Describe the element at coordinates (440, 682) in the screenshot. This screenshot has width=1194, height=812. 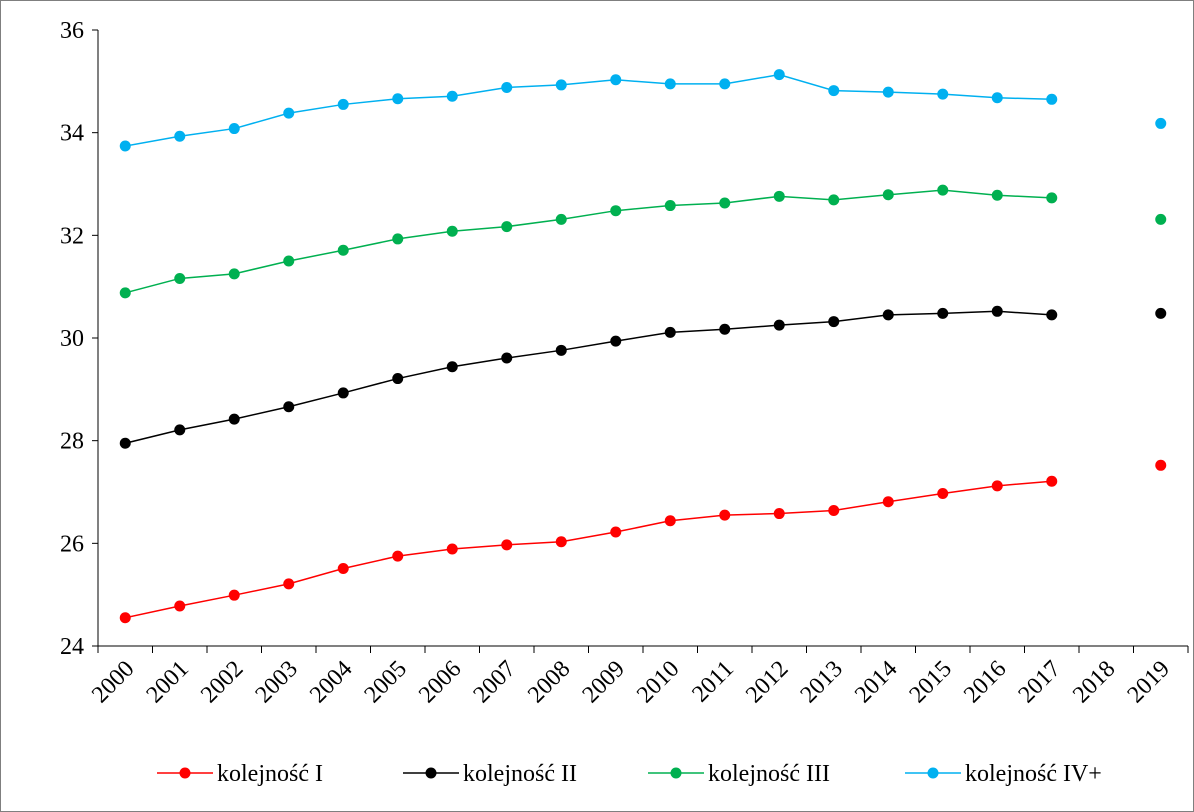
I see `x-tick-label: 2006` at that location.